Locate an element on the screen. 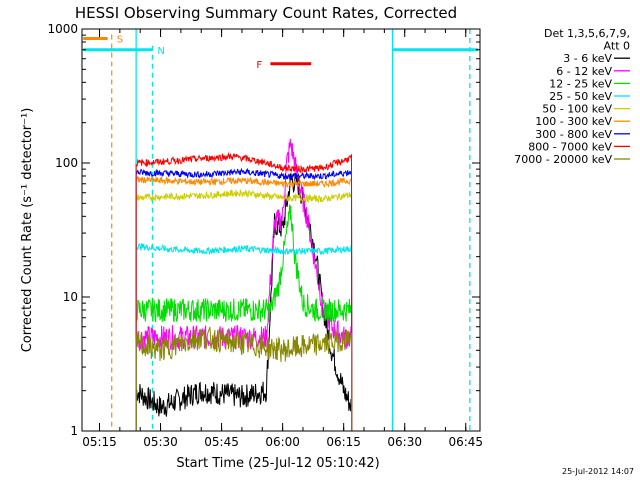 This screenshot has height=480, width=640. legend-header-0: Det 1,3,5,6,7,9, is located at coordinates (587, 33).